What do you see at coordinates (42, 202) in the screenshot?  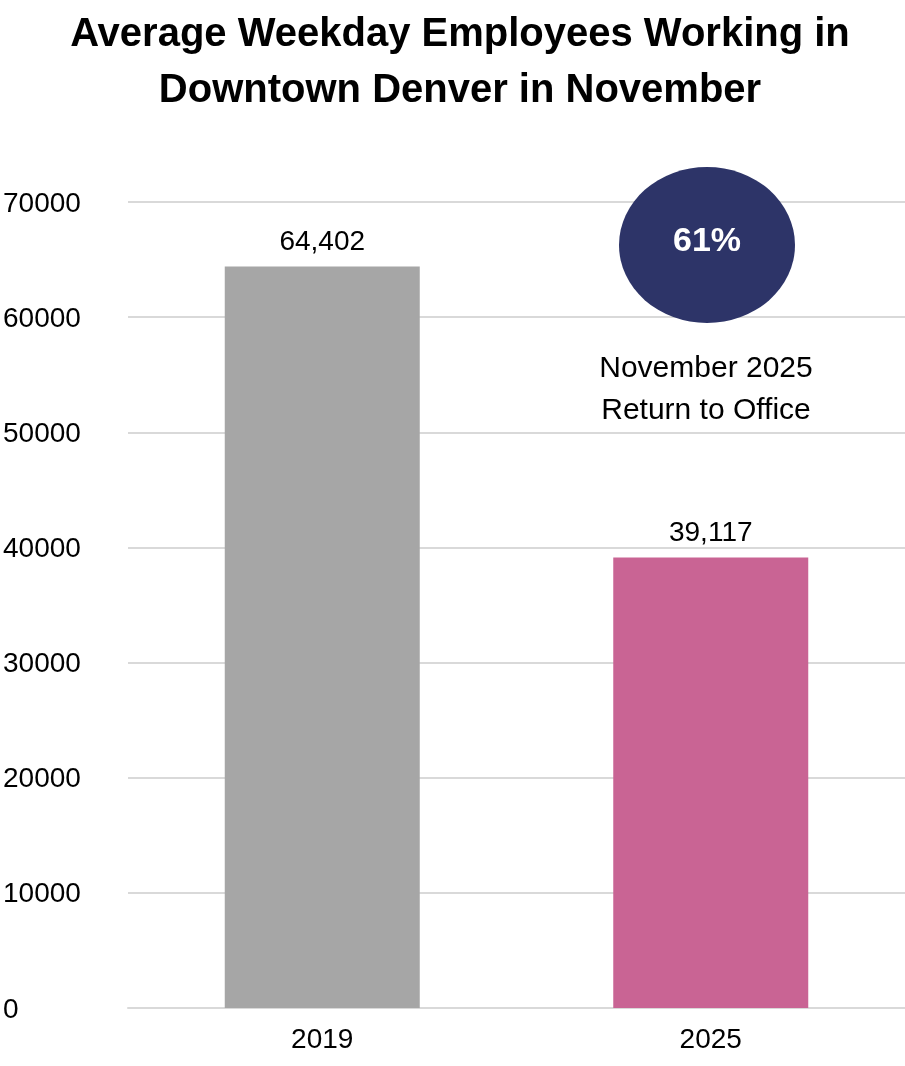 I see `y-tick-label: 70000` at bounding box center [42, 202].